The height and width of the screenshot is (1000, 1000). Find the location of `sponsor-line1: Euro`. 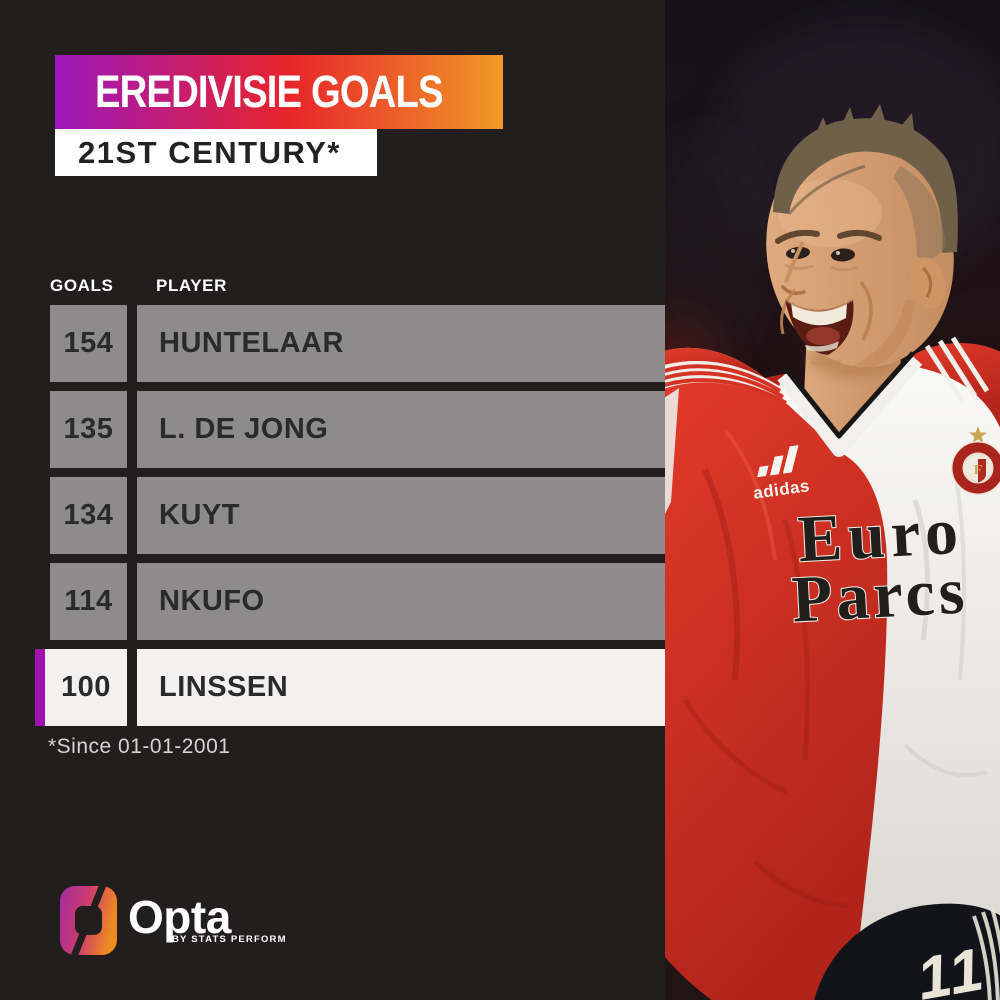

sponsor-line1: Euro is located at coordinates (880, 536).